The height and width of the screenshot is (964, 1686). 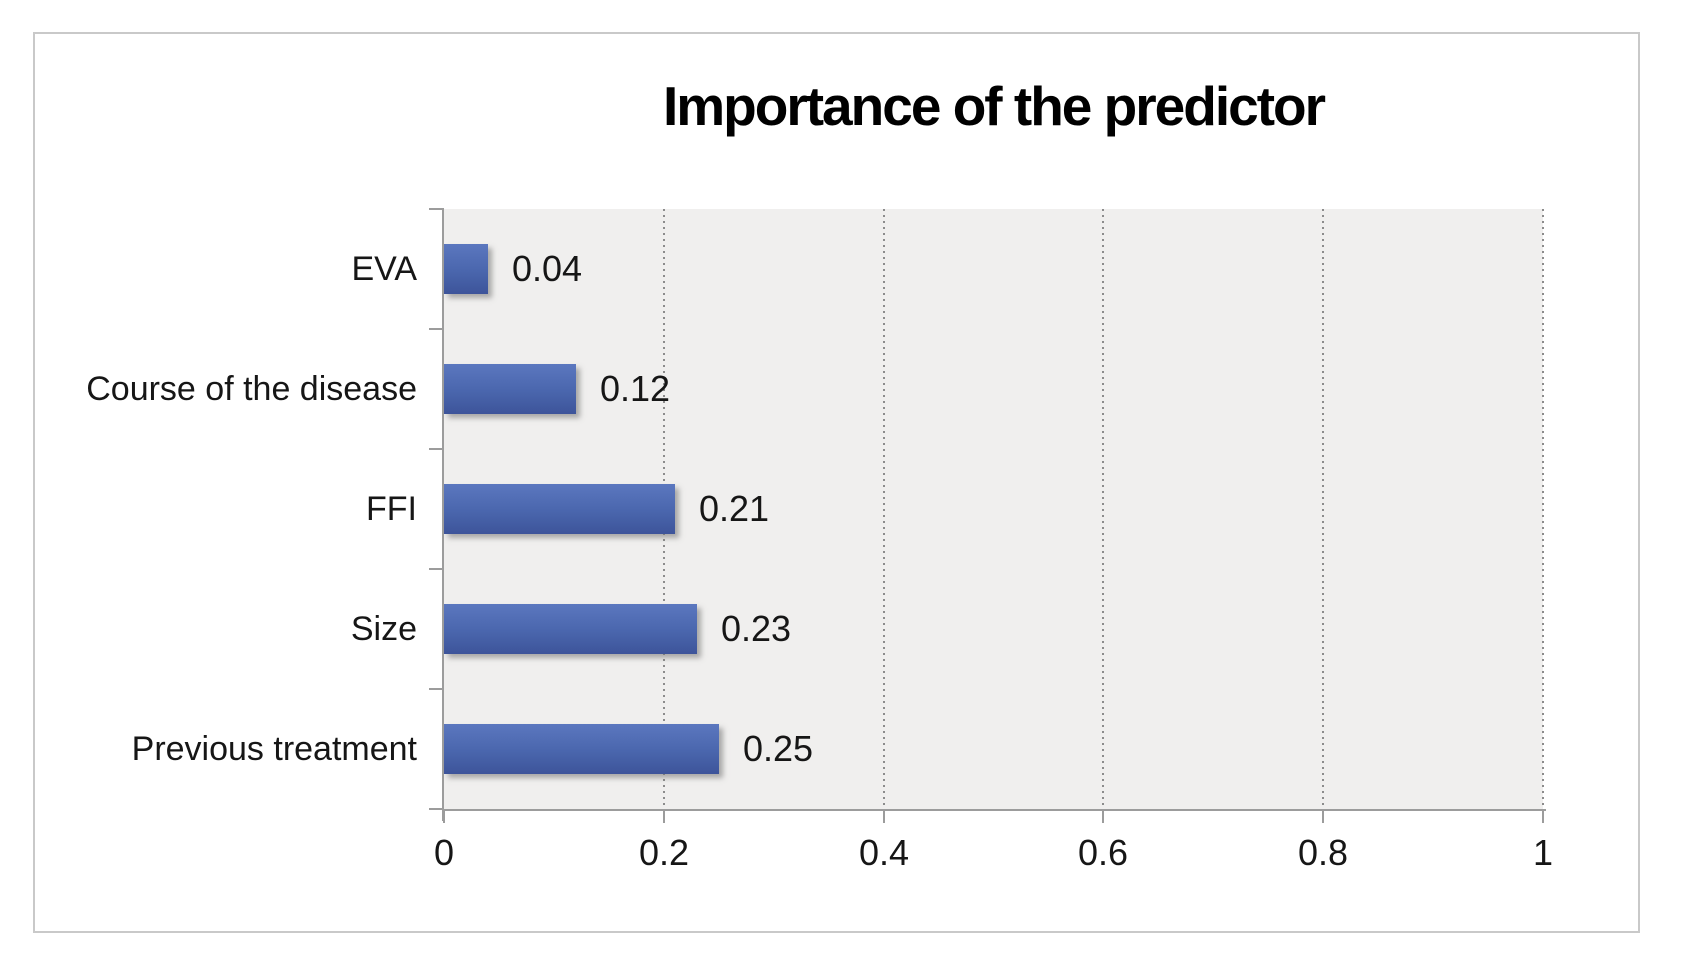 What do you see at coordinates (570, 629) in the screenshot?
I see `bar-size` at bounding box center [570, 629].